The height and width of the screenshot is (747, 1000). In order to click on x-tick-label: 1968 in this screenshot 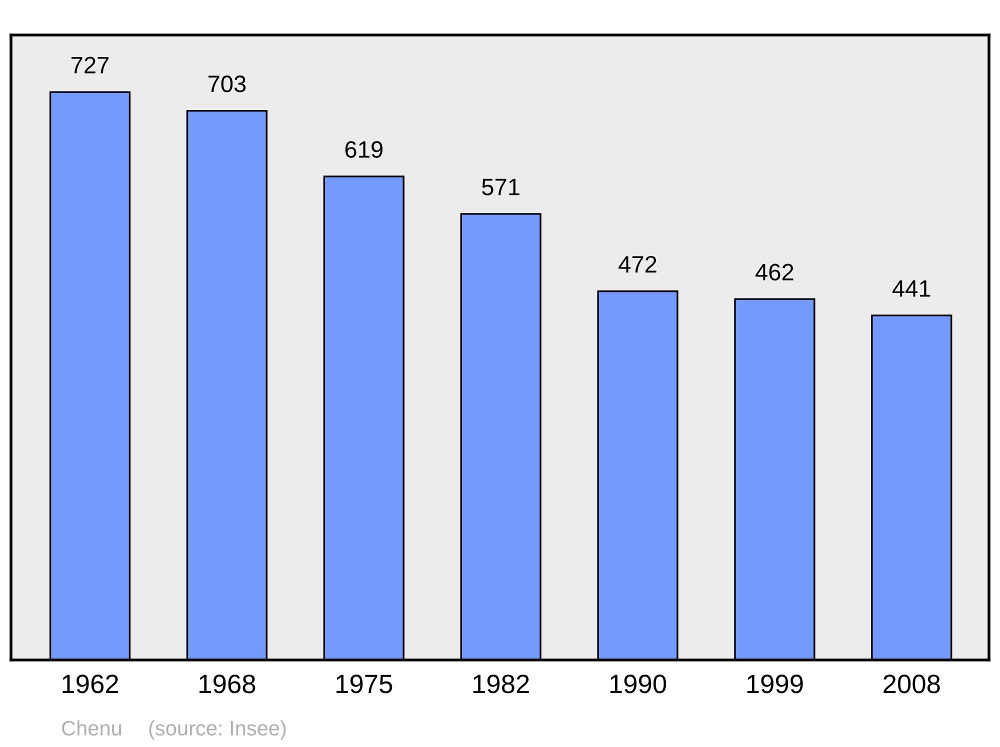, I will do `click(228, 684)`.